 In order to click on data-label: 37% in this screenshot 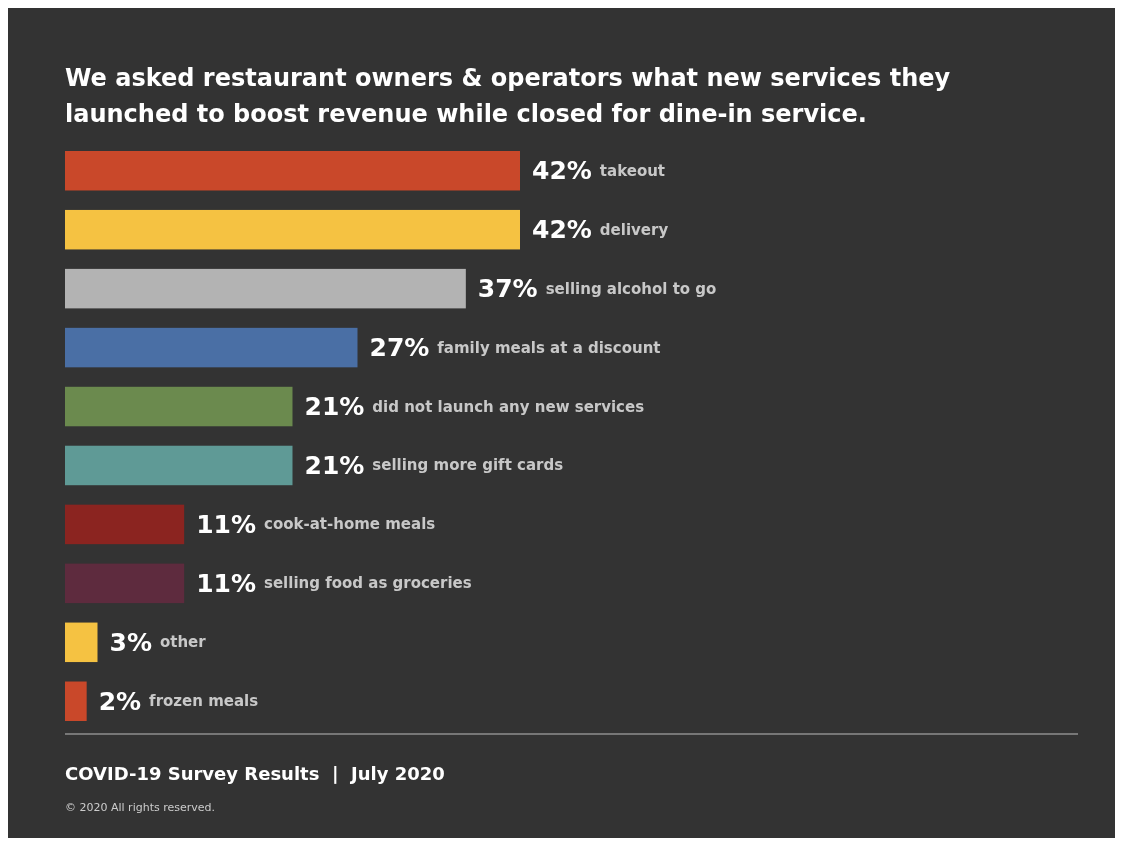, I will do `click(507, 289)`.